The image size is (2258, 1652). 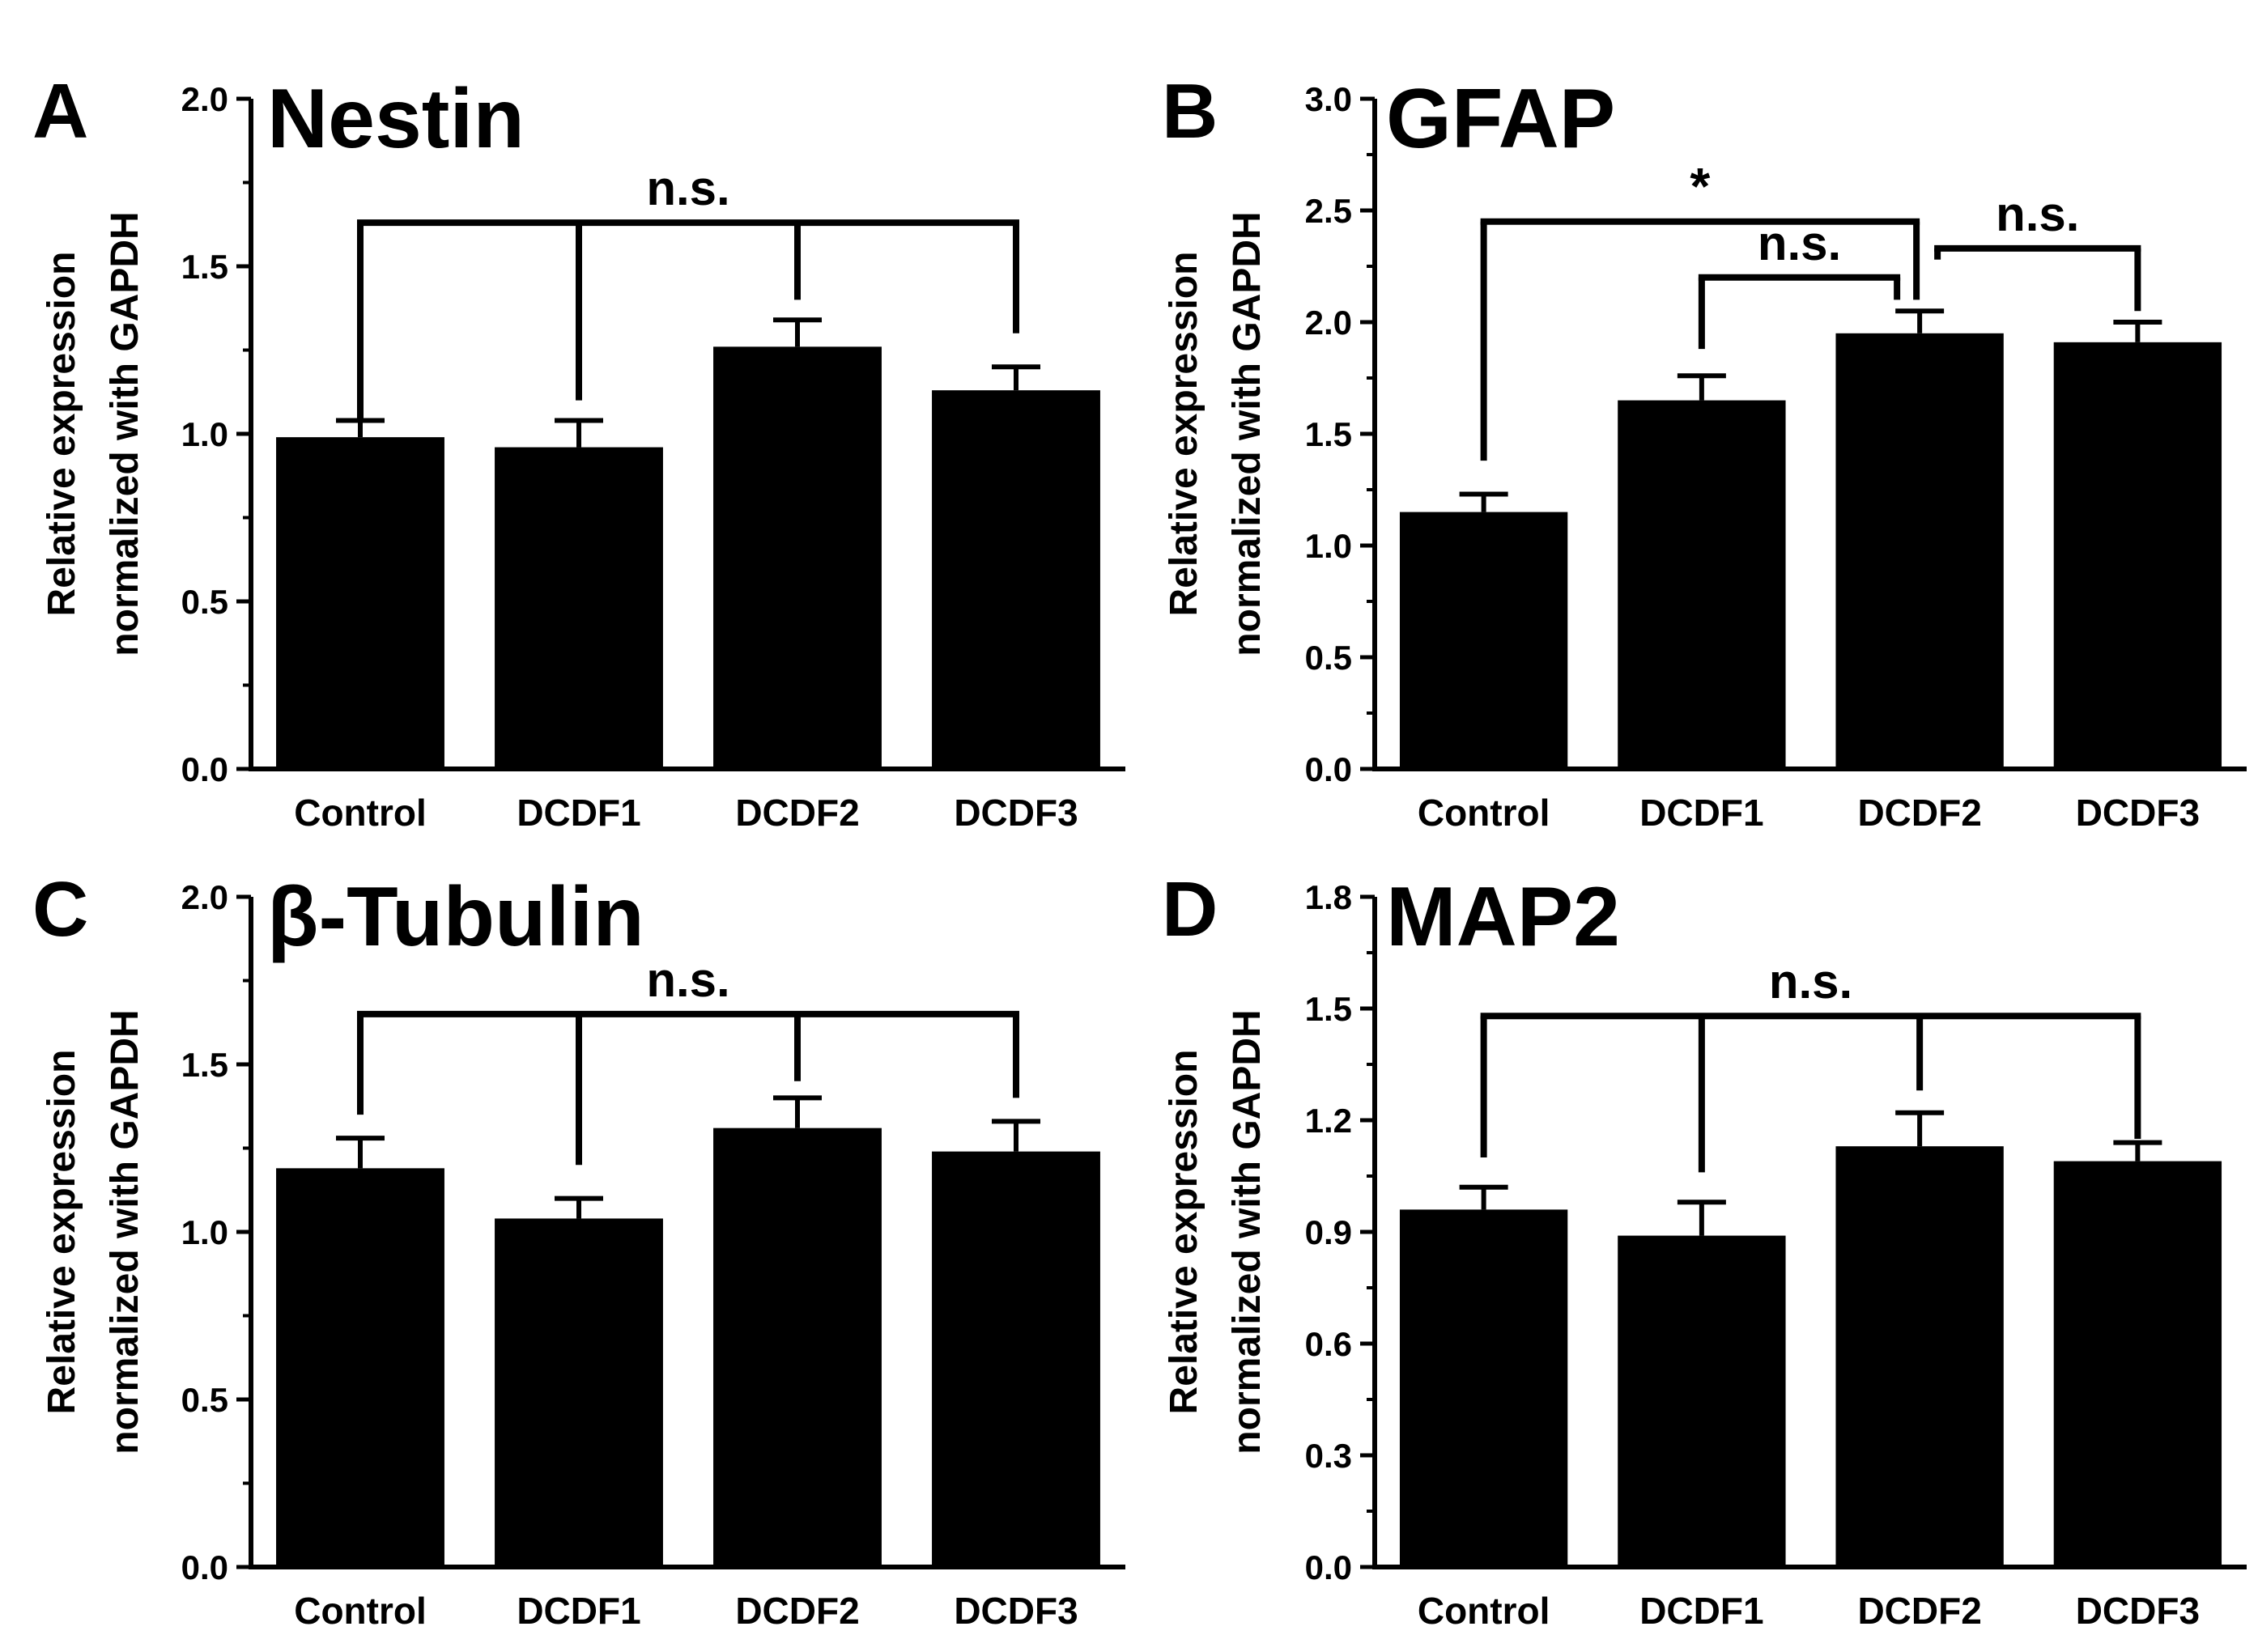 What do you see at coordinates (60, 112) in the screenshot?
I see `panel-letter: A` at bounding box center [60, 112].